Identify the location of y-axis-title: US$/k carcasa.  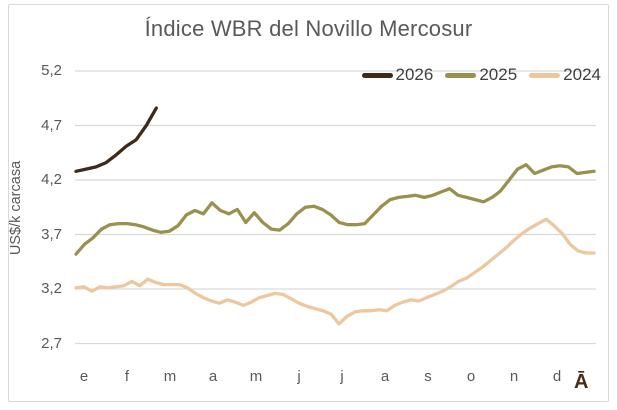
(16, 208).